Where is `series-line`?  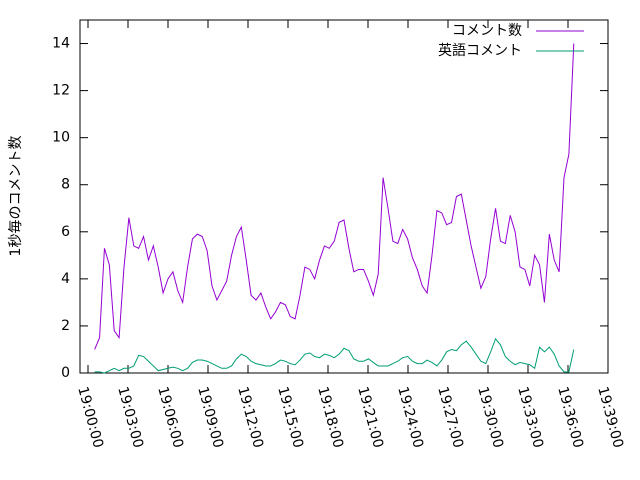 series-line is located at coordinates (334, 355).